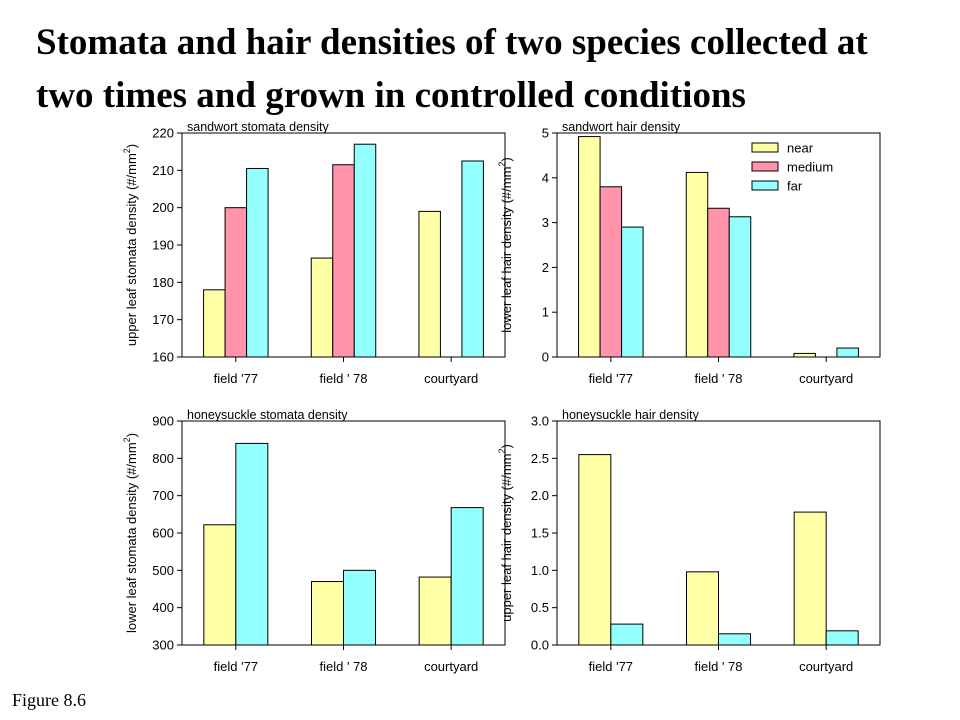 This screenshot has width=960, height=720. I want to click on y-tick-label: 700, so click(163, 495).